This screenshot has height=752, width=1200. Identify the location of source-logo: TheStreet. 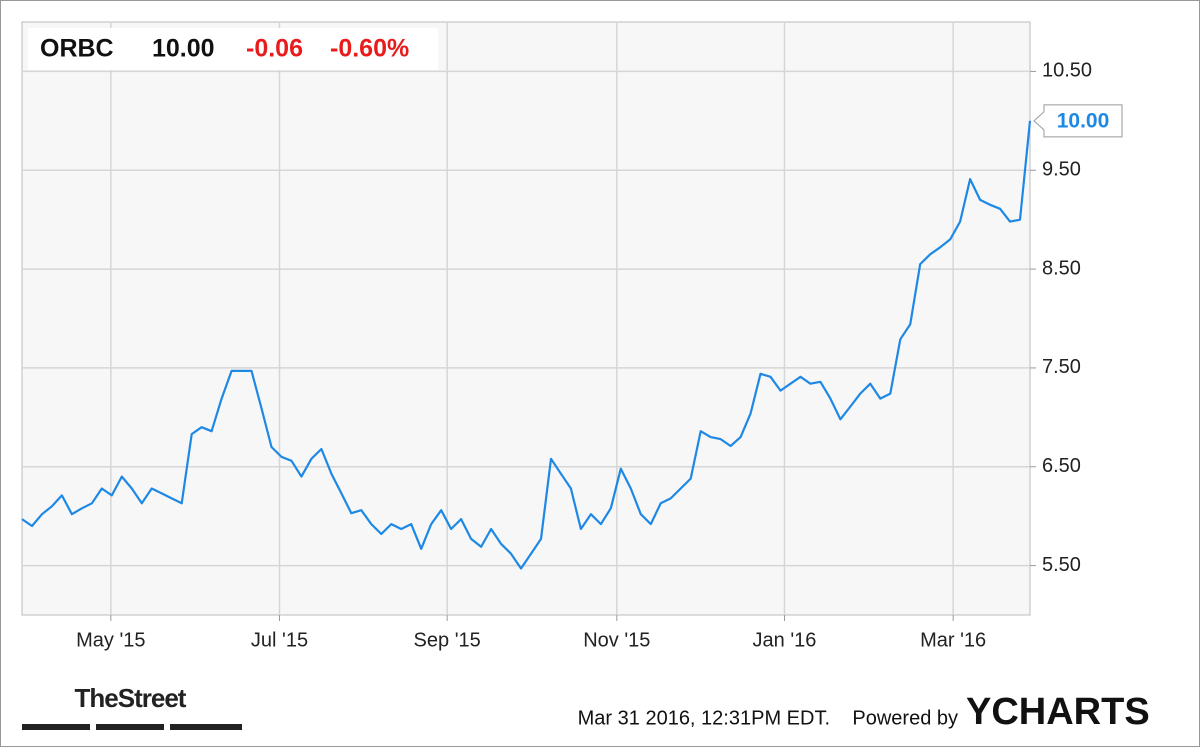
(131, 698).